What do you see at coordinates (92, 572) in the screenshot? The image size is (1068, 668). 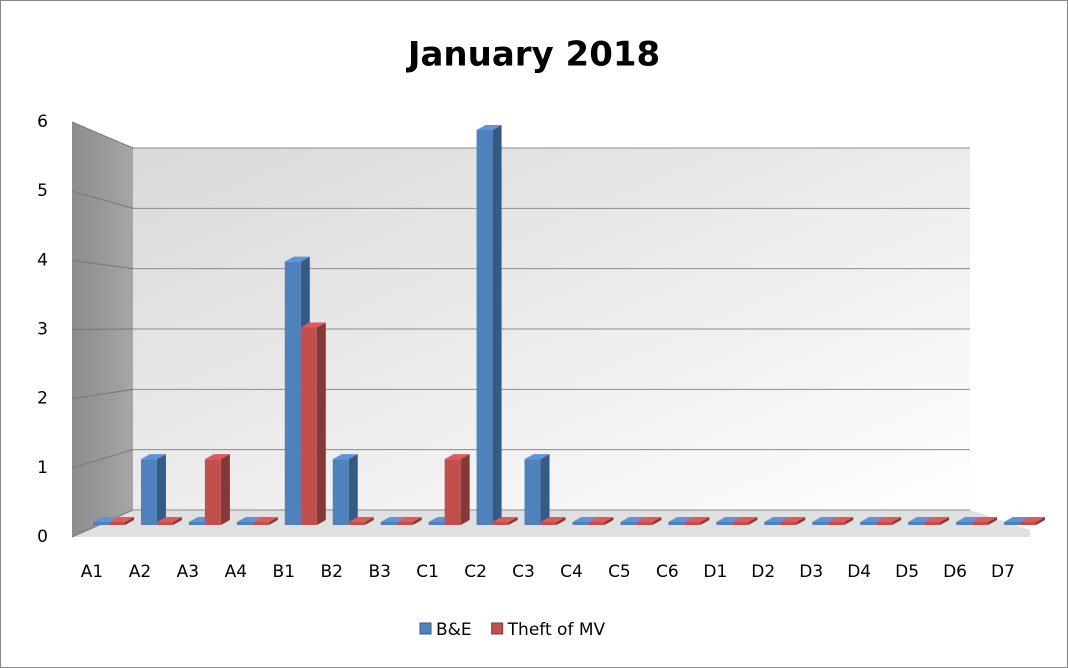 I see `x-tick-label: A1` at bounding box center [92, 572].